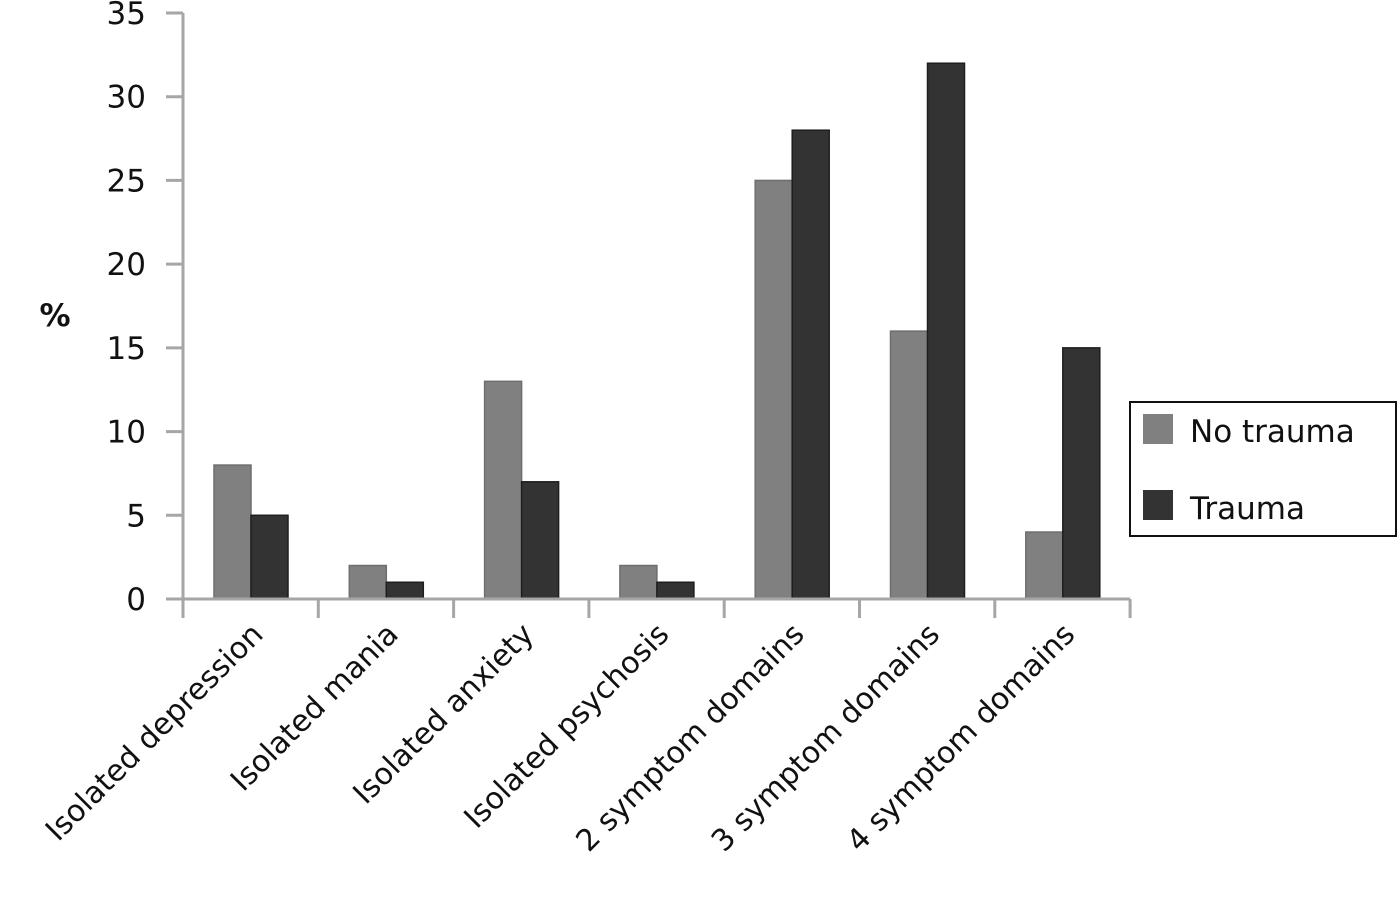 This screenshot has width=1400, height=921. I want to click on bar-group-2-symptom-domains, so click(792, 364).